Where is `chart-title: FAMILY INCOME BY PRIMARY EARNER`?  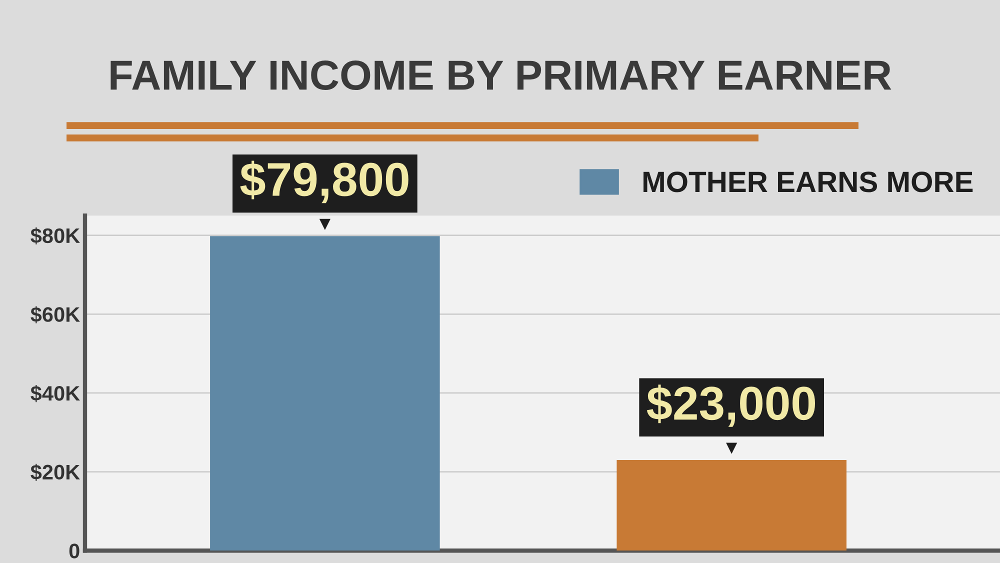 chart-title: FAMILY INCOME BY PRIMARY EARNER is located at coordinates (501, 75).